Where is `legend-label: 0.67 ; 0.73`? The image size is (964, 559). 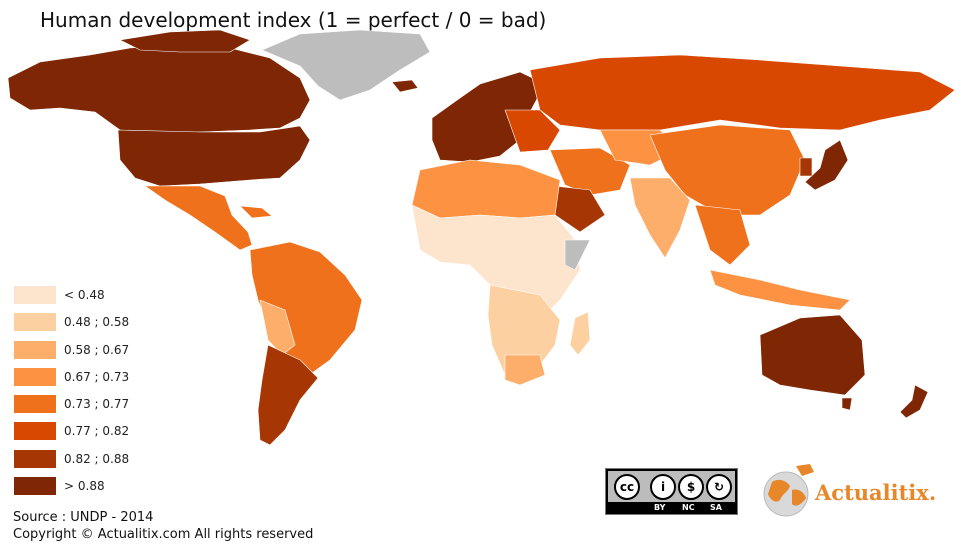
legend-label: 0.67 ; 0.73 is located at coordinates (97, 376).